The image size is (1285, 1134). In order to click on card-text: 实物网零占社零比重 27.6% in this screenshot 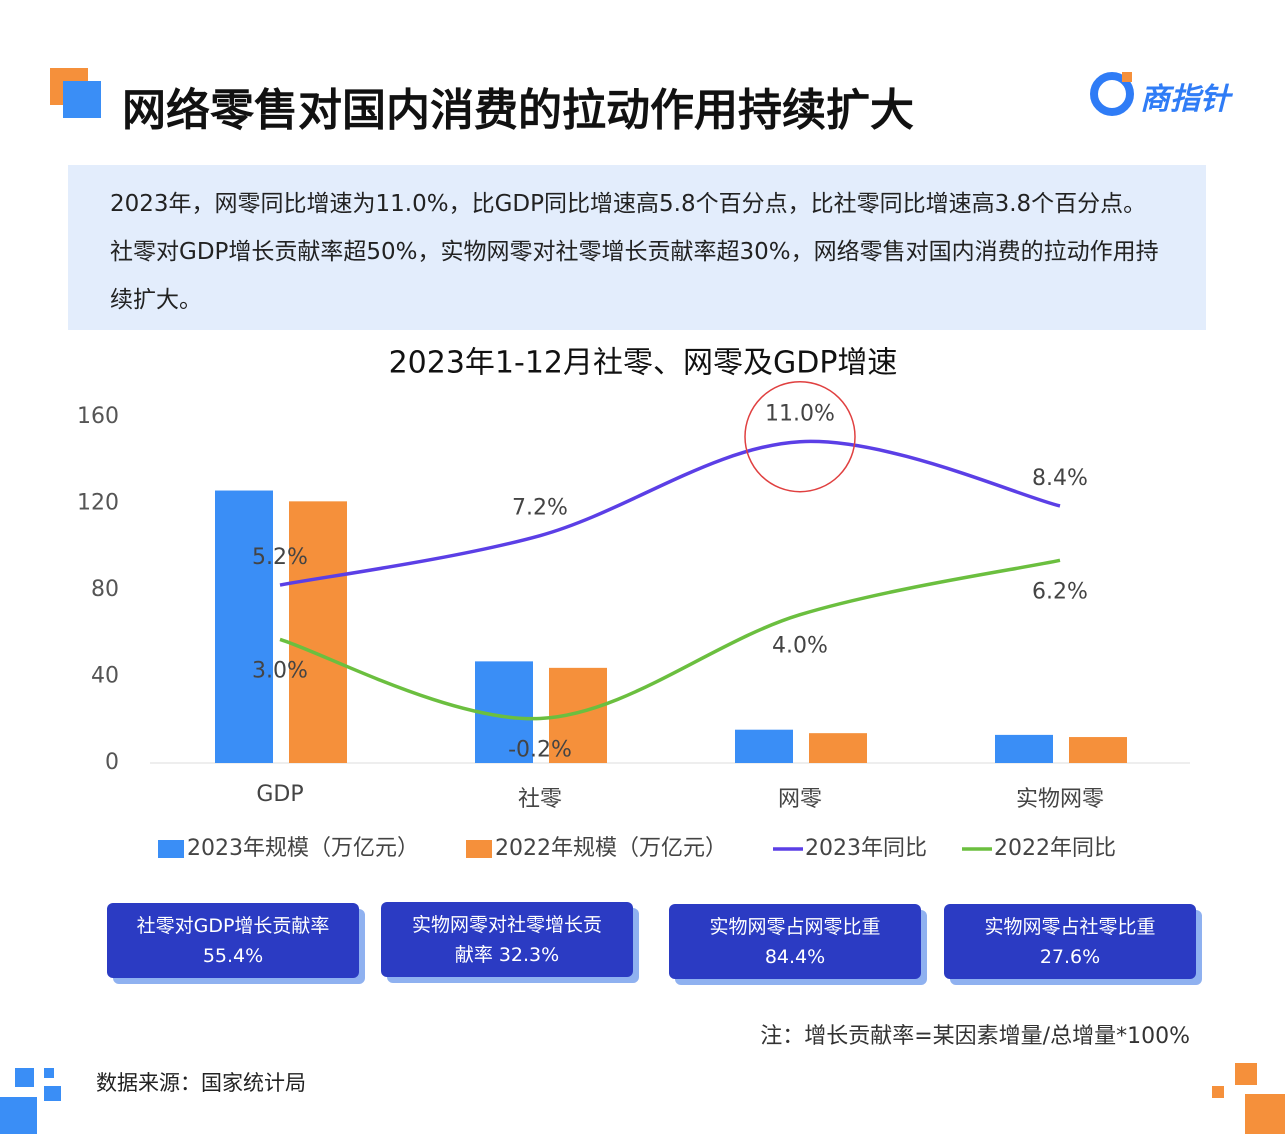, I will do `click(1070, 942)`.